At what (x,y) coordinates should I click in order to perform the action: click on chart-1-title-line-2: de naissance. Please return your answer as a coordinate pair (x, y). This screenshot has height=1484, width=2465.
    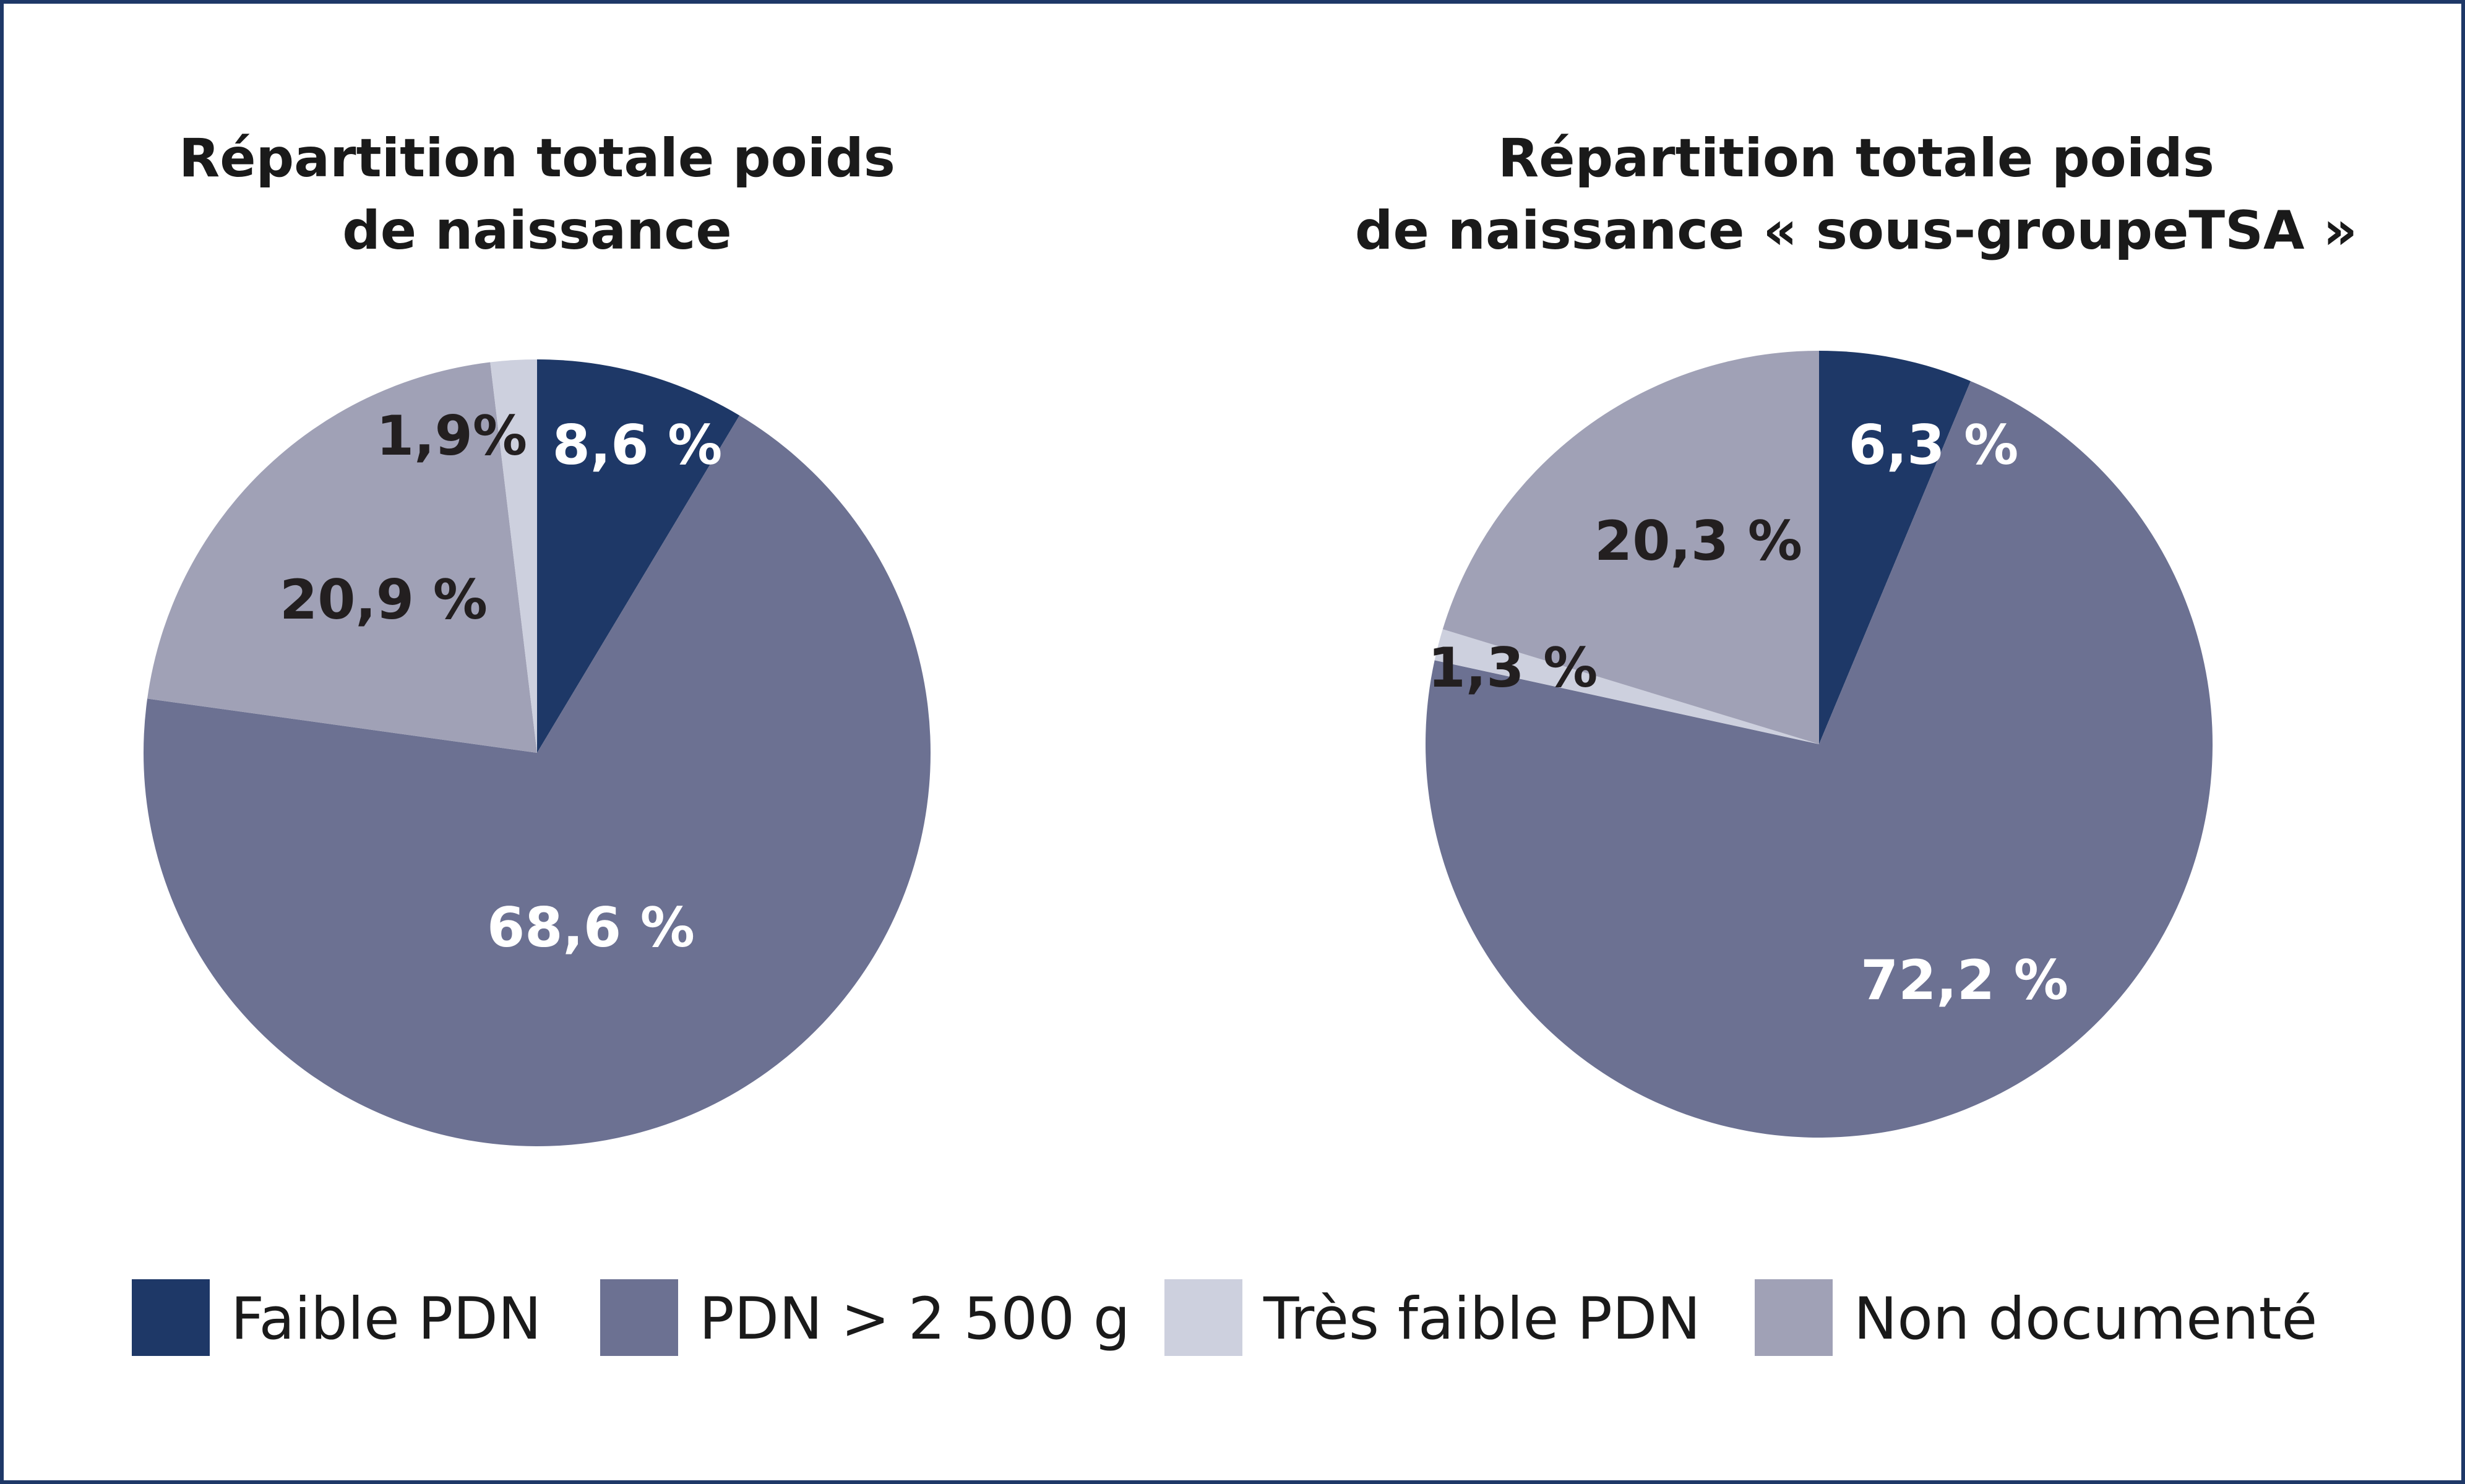
    Looking at the image, I should click on (537, 231).